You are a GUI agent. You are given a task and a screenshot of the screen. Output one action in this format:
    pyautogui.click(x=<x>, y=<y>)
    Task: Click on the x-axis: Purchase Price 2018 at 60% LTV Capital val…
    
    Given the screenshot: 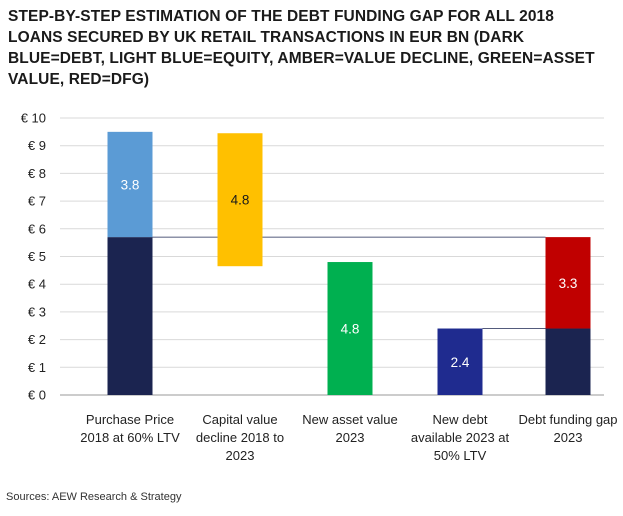 What is the action you would take?
    pyautogui.click(x=348, y=437)
    